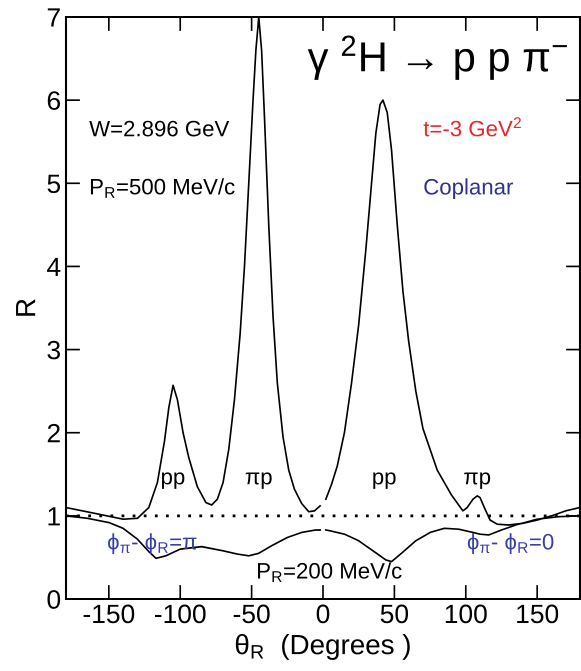 This screenshot has width=581, height=671. I want to click on chart-title: γ $^{2}$H → p p π$^{−}$, so click(437, 57).